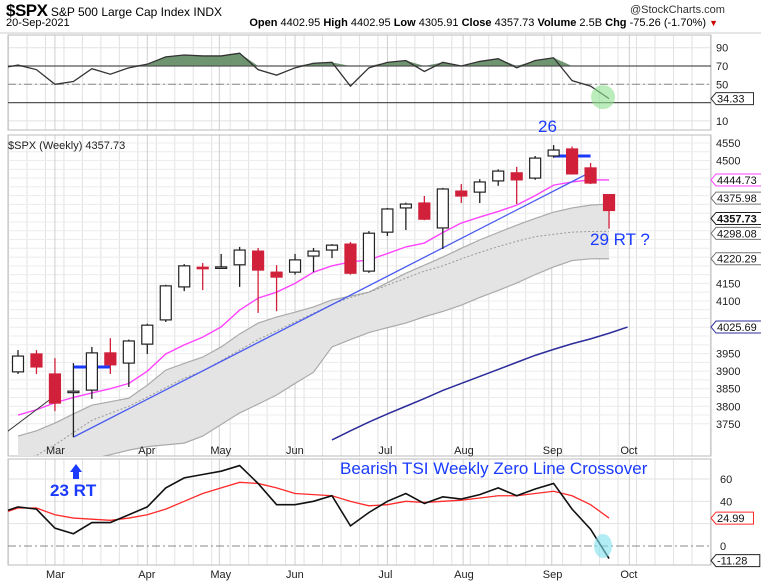  What do you see at coordinates (728, 302) in the screenshot?
I see `price-tick-label: 4100` at bounding box center [728, 302].